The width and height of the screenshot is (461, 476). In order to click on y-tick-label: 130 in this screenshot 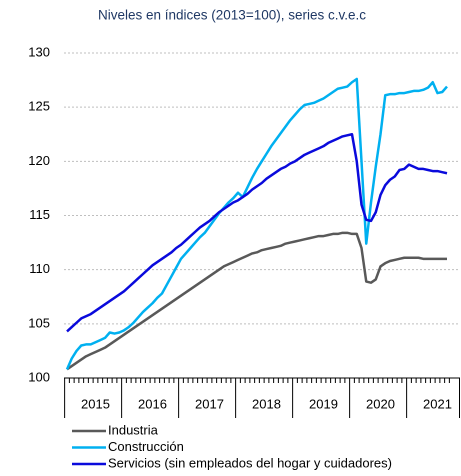, I will do `click(39, 51)`.